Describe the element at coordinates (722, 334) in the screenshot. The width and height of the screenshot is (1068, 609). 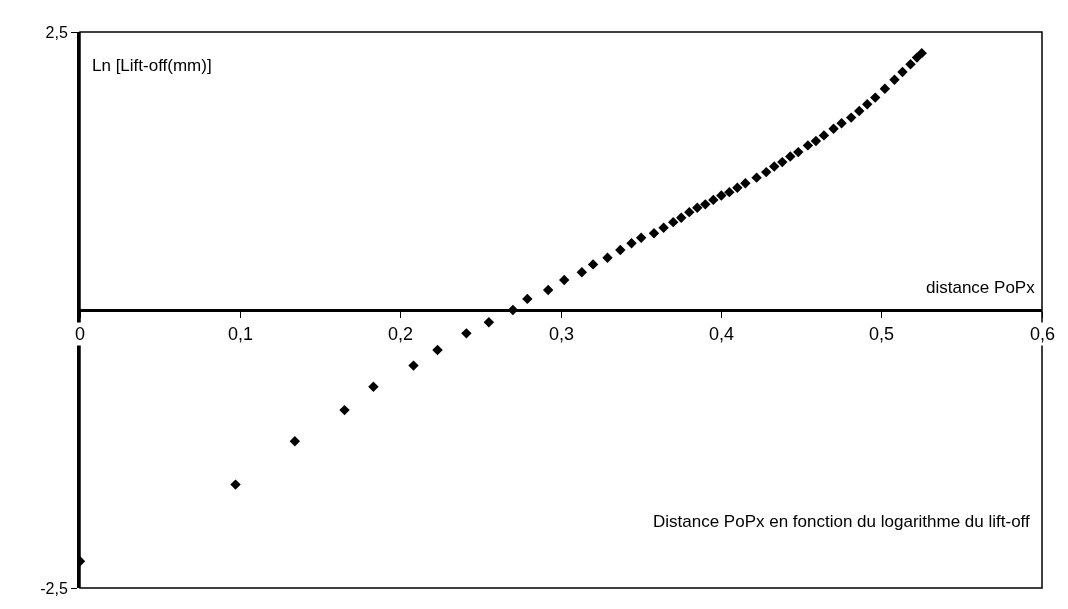
I see `x-tick-label: 0,4` at that location.